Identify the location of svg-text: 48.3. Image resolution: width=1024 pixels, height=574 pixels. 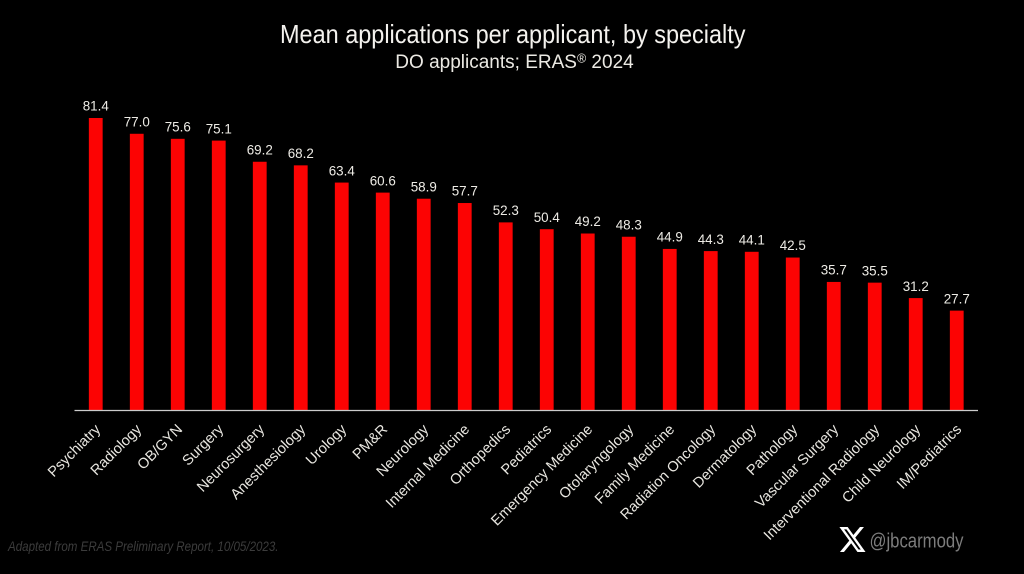
(629, 224).